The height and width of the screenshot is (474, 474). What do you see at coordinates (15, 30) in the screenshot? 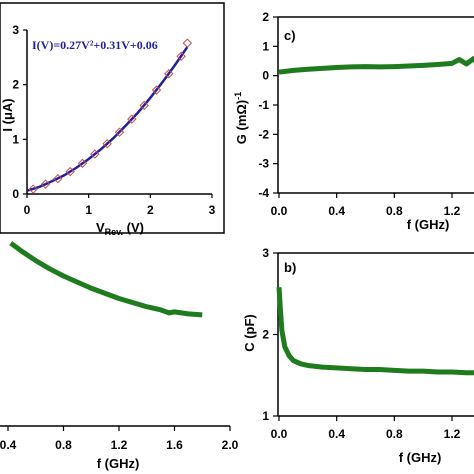
I see `inset-y-tick-label: 3` at bounding box center [15, 30].